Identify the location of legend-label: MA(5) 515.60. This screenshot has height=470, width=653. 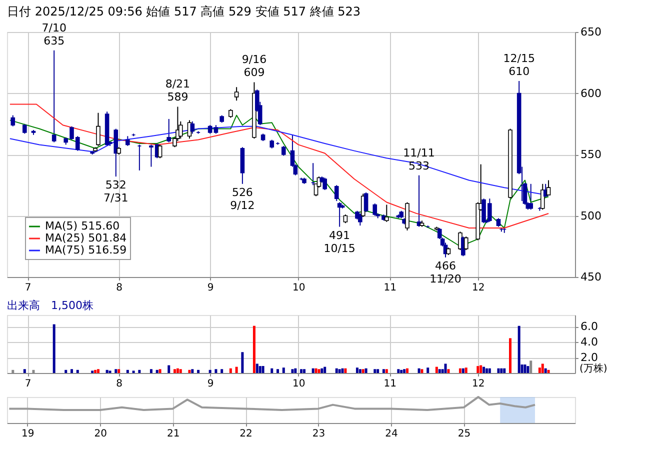
(82, 226).